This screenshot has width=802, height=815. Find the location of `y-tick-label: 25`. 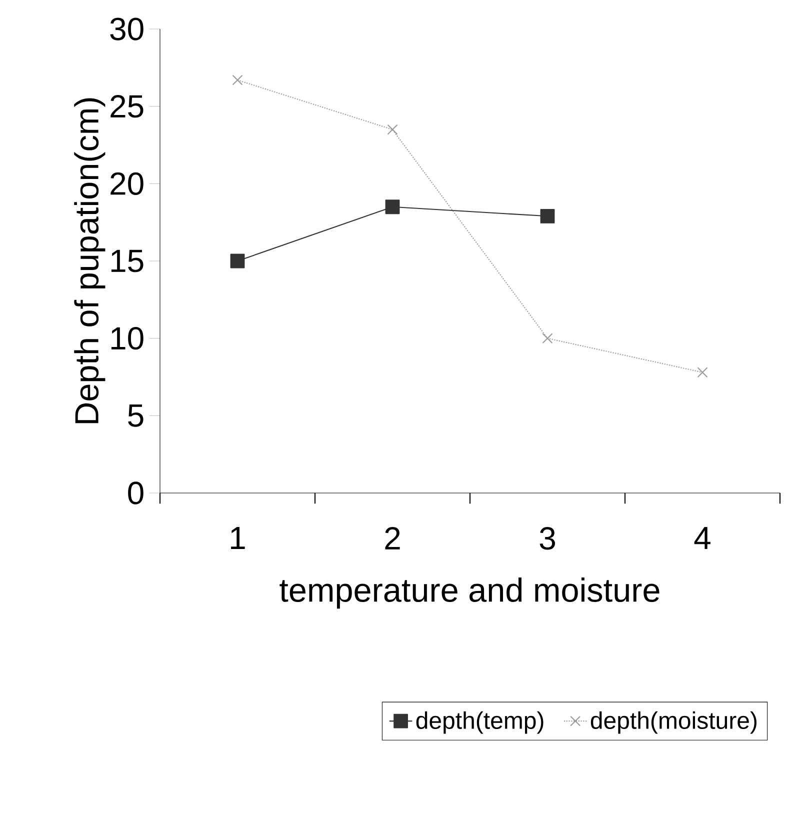

y-tick-label: 25 is located at coordinates (127, 106).